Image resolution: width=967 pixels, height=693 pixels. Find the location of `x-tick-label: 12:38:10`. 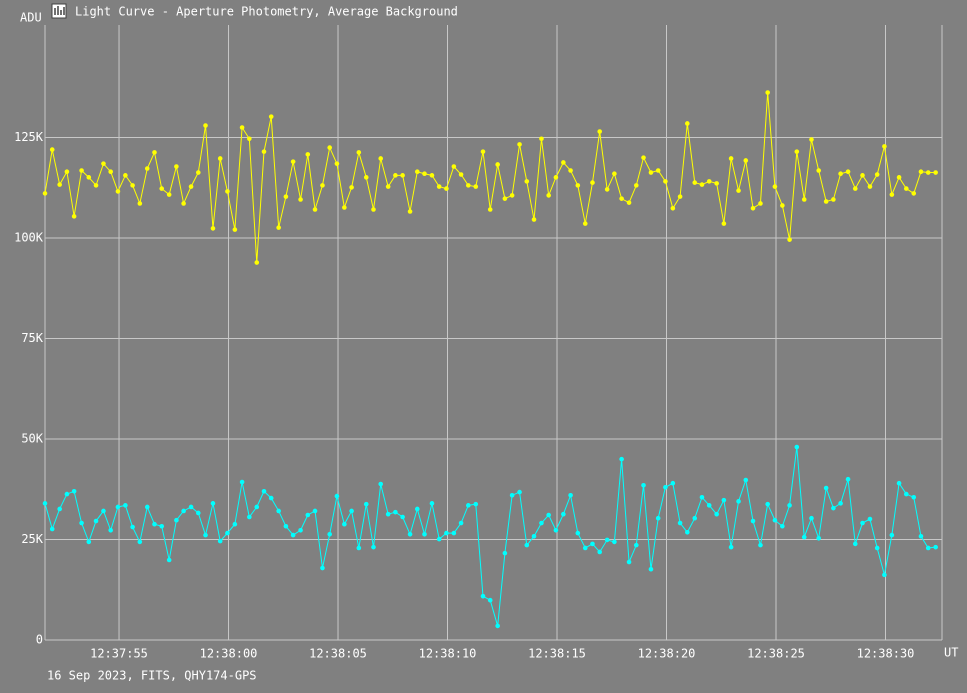

x-tick-label: 12:38:10 is located at coordinates (448, 654).